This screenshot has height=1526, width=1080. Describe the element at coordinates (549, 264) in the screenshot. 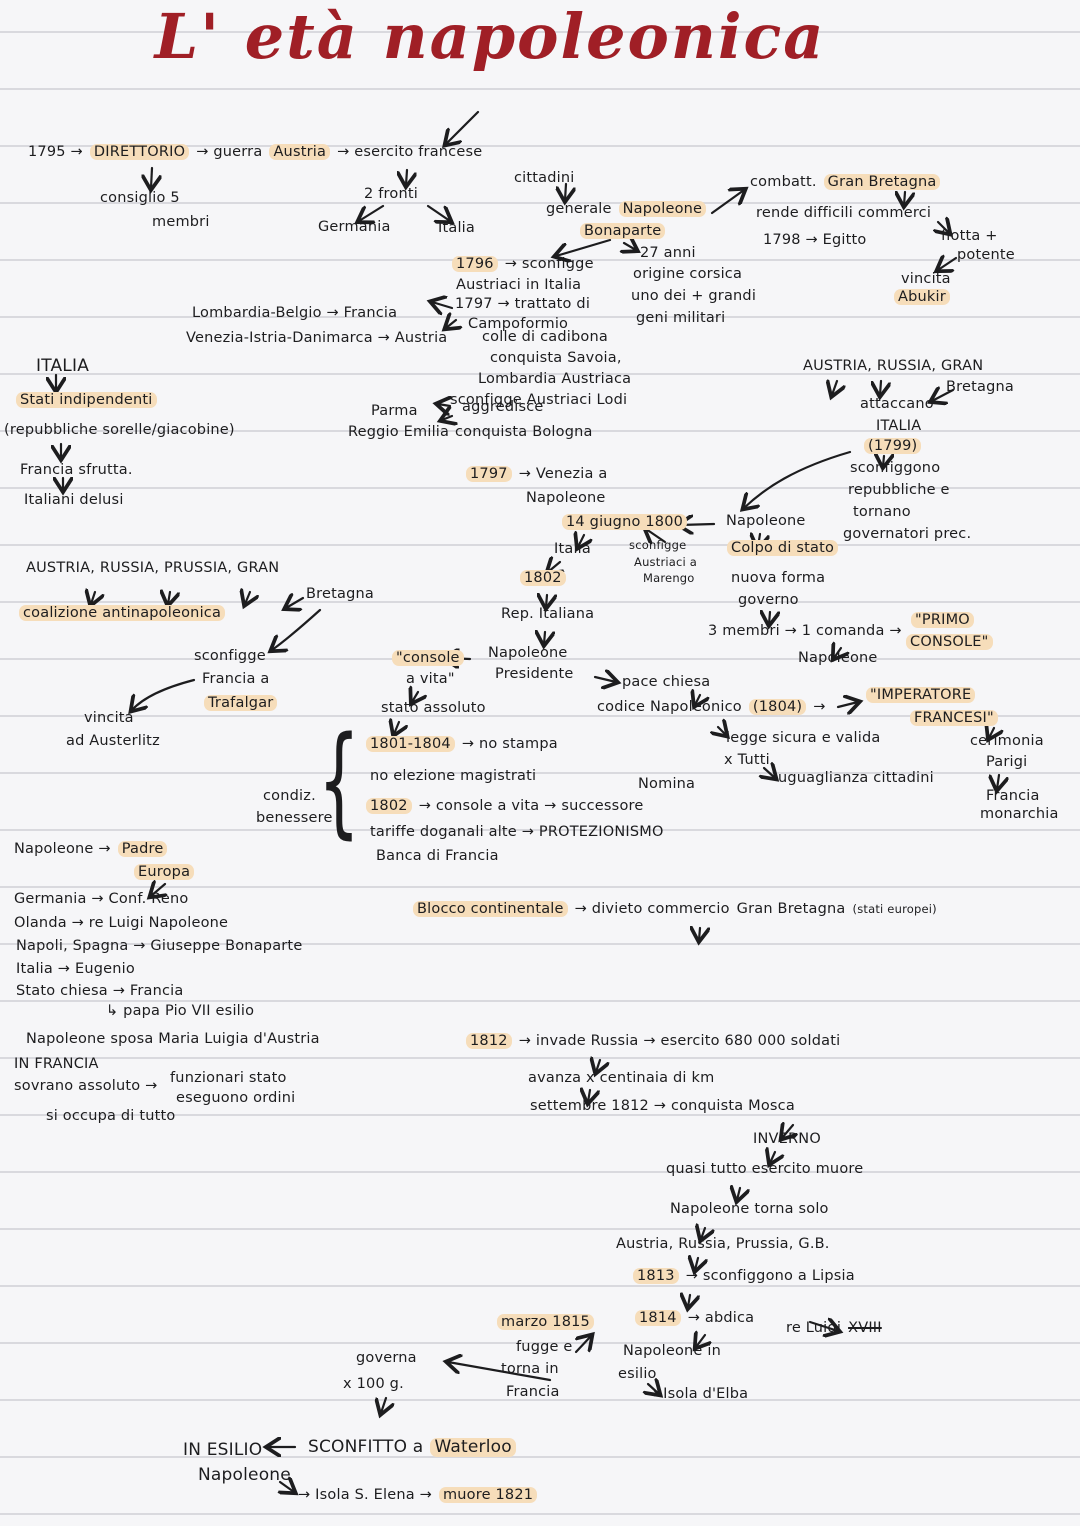

I see `text-sconfigge: → sconfigge` at that location.